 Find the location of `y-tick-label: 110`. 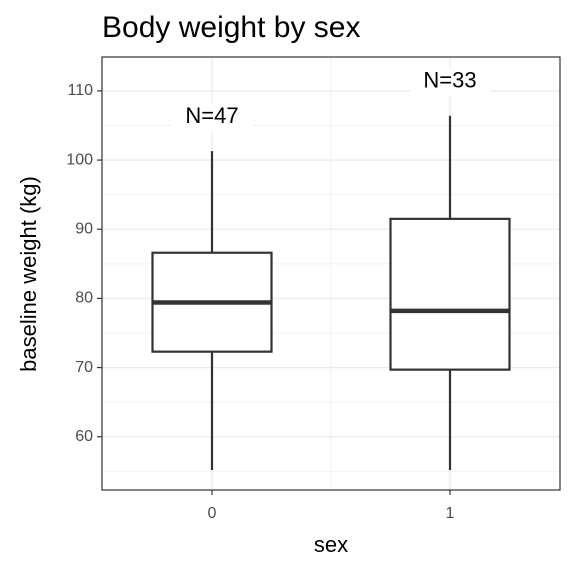

y-tick-label: 110 is located at coordinates (80, 90).